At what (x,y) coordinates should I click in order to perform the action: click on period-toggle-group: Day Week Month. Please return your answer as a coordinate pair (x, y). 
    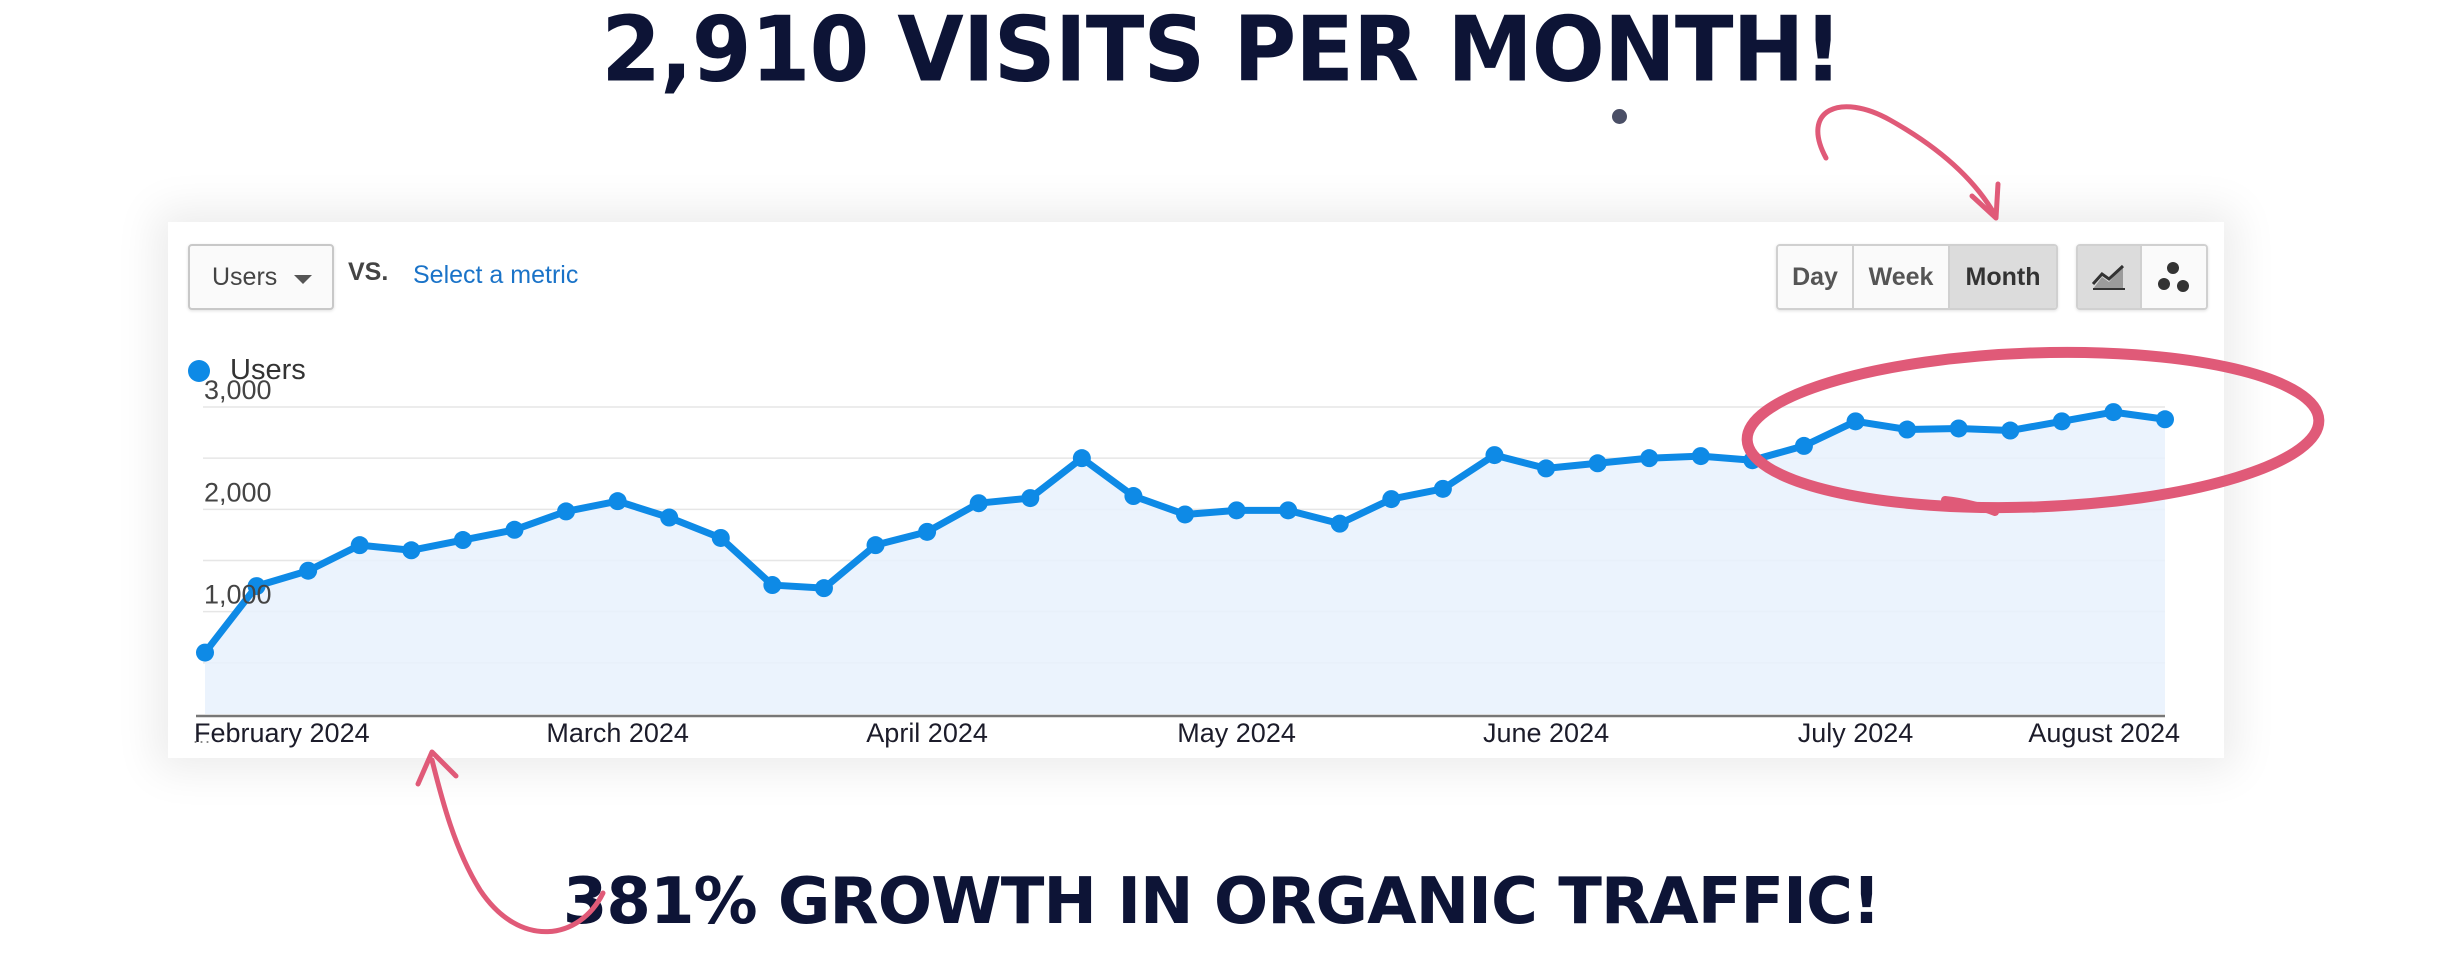
    Looking at the image, I should click on (1917, 277).